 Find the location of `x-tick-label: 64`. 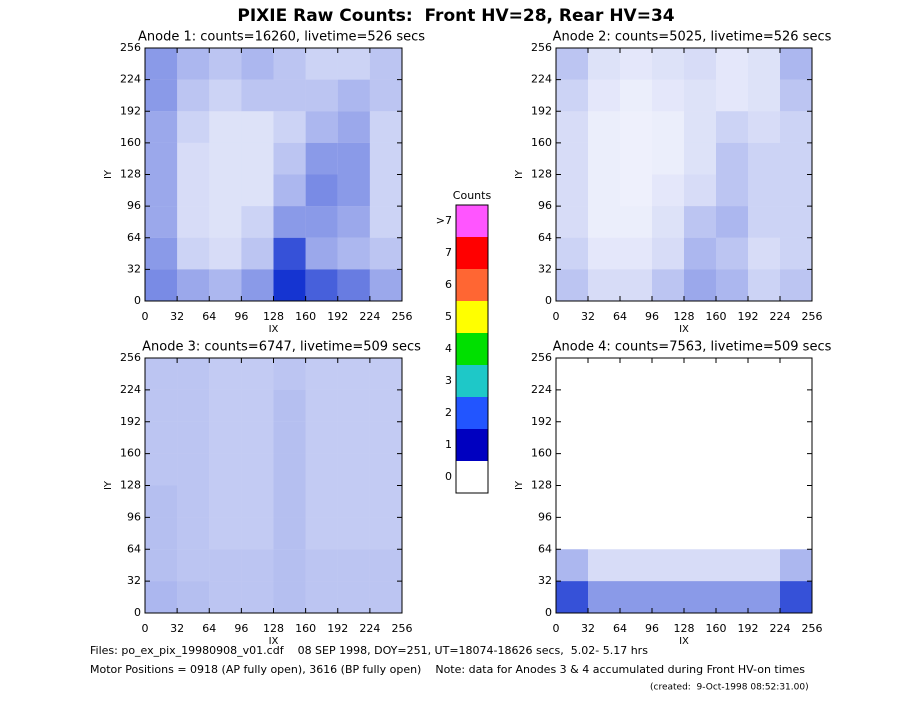

x-tick-label: 64 is located at coordinates (620, 628).